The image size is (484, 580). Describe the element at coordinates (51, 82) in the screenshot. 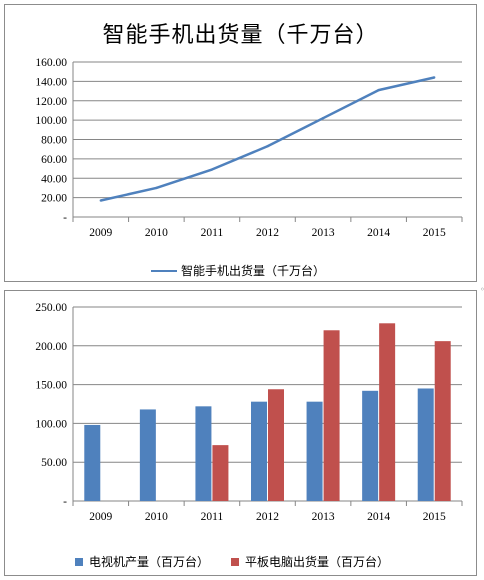

I see `y-tick-label: 140.00` at that location.